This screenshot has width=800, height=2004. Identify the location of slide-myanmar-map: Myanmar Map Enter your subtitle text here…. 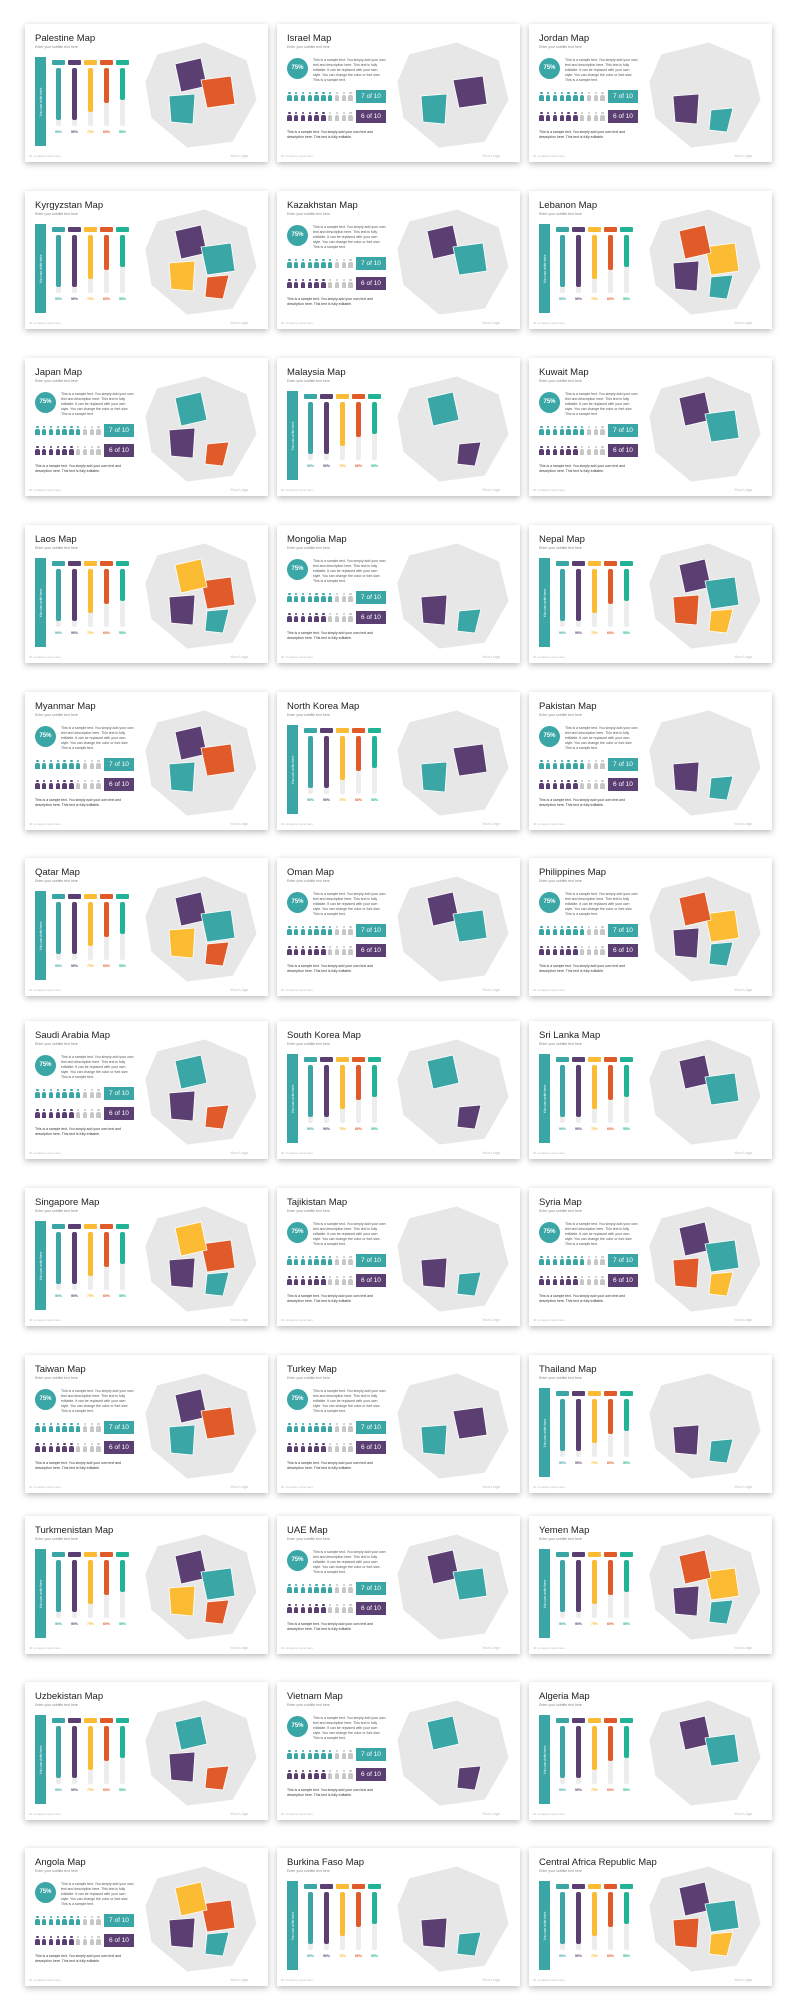
(146, 761).